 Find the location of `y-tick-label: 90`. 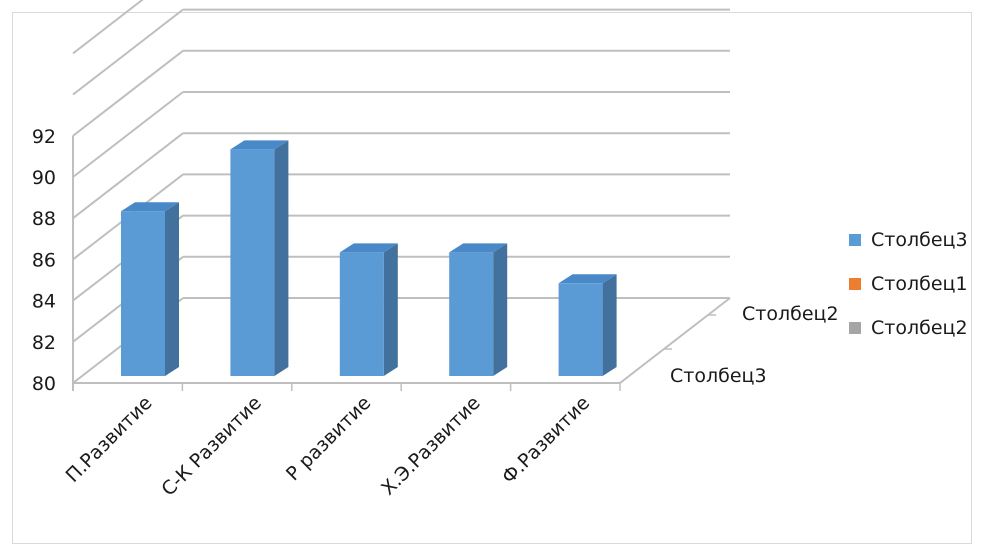

y-tick-label: 90 is located at coordinates (44, 178).